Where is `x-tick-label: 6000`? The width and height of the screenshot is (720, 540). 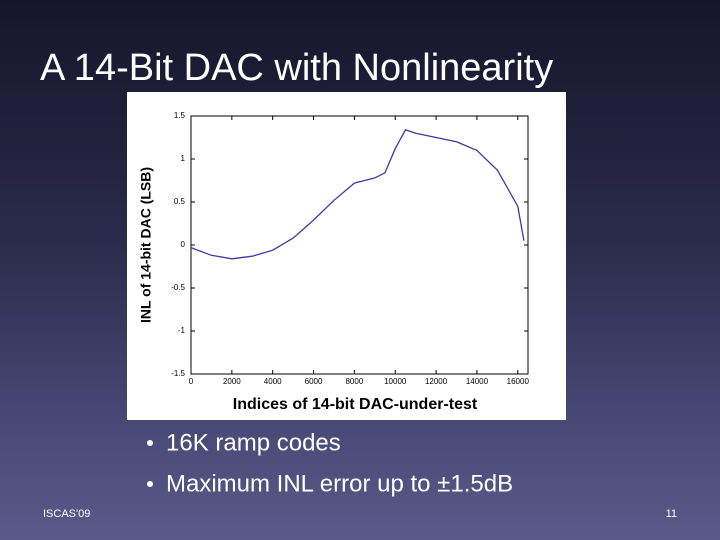 x-tick-label: 6000 is located at coordinates (314, 381).